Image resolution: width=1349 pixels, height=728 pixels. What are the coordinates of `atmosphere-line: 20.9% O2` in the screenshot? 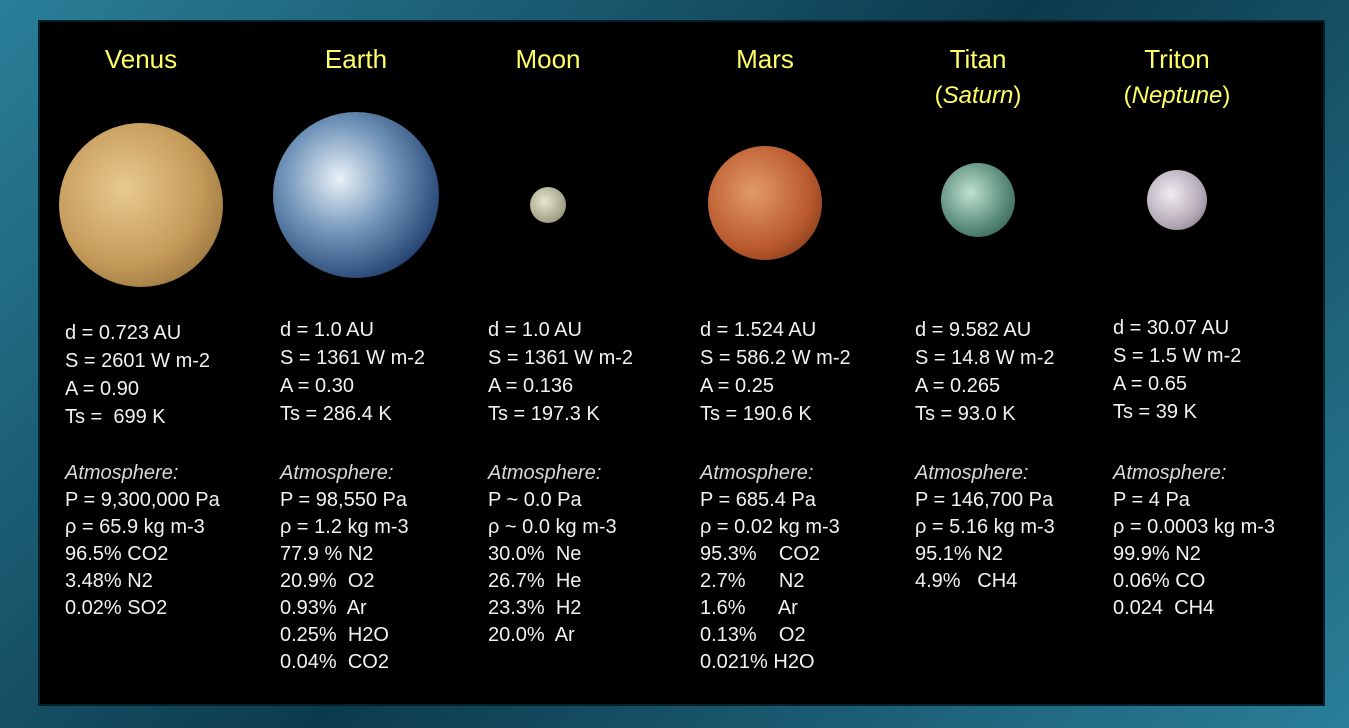 It's located at (327, 581).